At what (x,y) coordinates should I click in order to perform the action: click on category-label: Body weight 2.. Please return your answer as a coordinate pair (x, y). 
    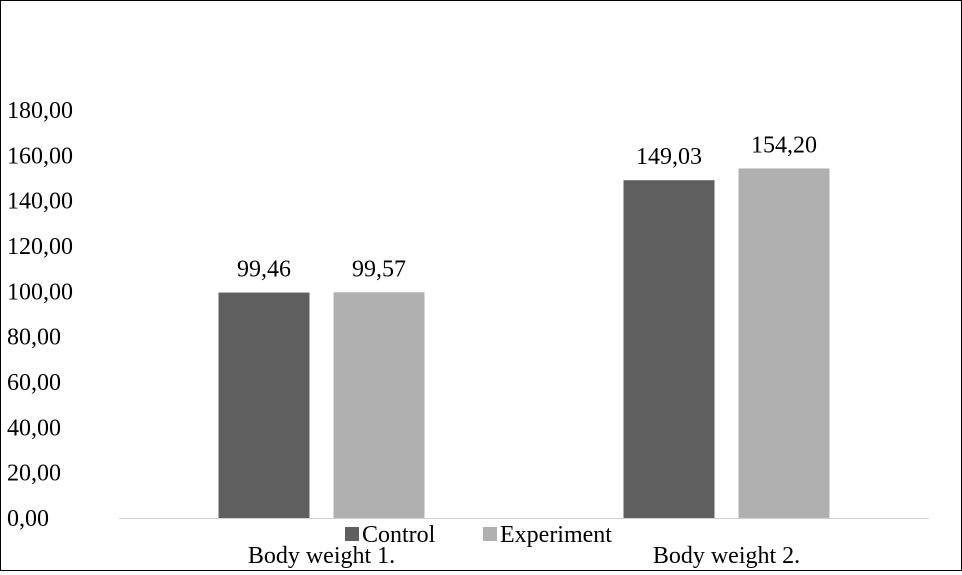
    Looking at the image, I should click on (726, 556).